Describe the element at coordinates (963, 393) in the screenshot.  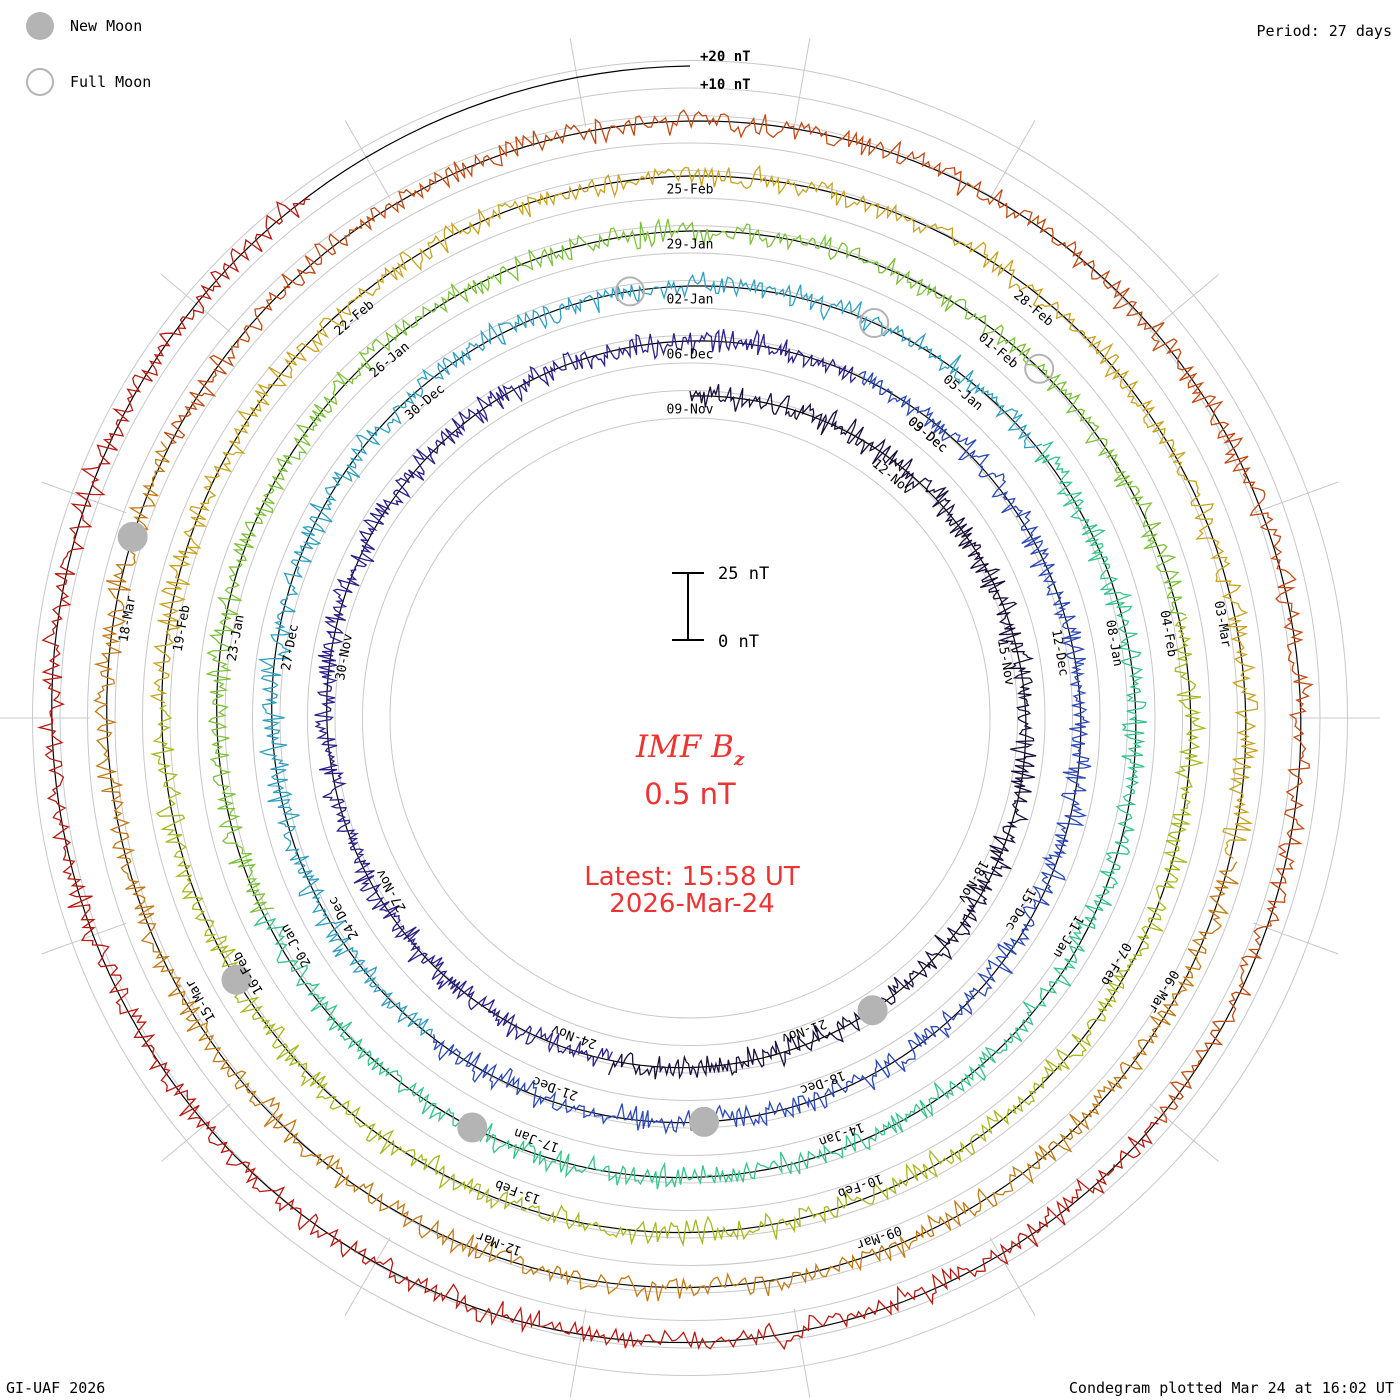
I see `date-tick-label: 05-Jan` at that location.